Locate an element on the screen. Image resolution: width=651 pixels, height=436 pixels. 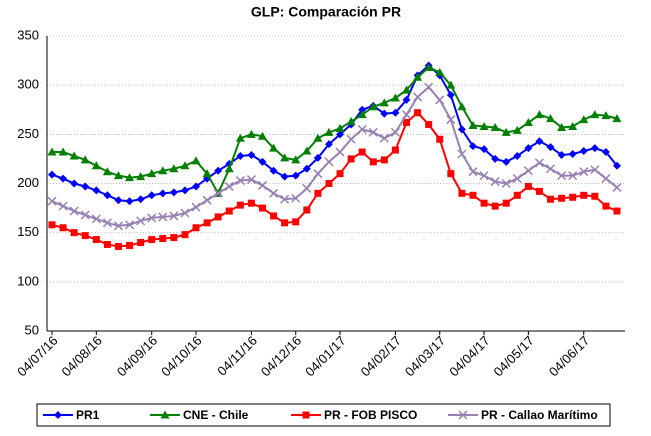
chart-title: GLP: Comparación PR is located at coordinates (326, 12).